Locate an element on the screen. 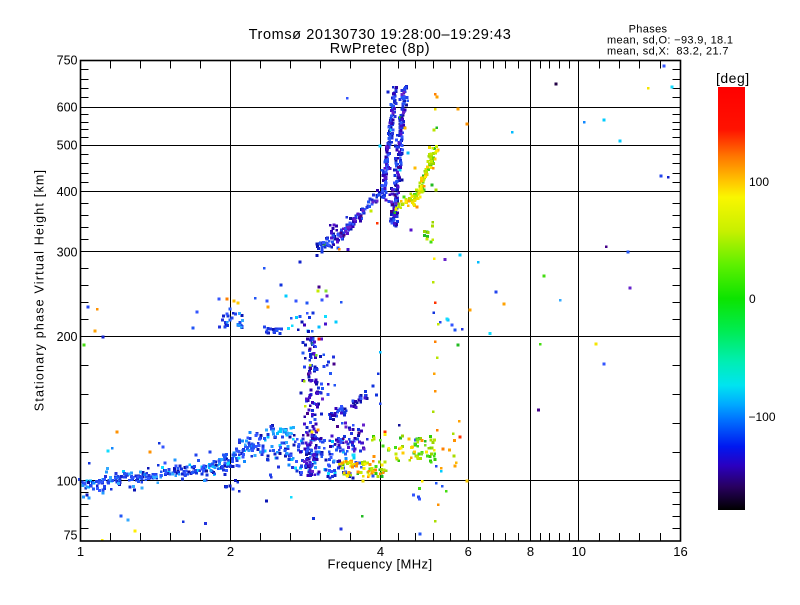 This screenshot has width=800, height=605. svg-text: 400 is located at coordinates (67, 192).